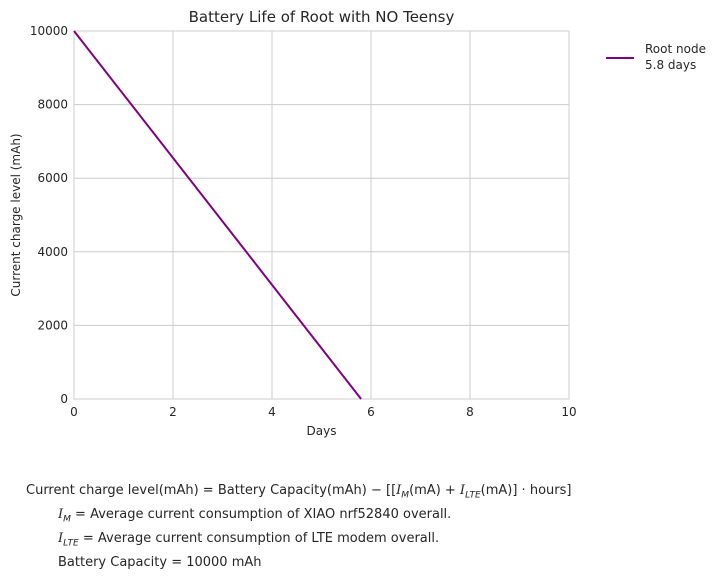 Image resolution: width=725 pixels, height=582 pixels. I want to click on capacity-definition: Battery Capacity = 10000 mAh, so click(160, 563).